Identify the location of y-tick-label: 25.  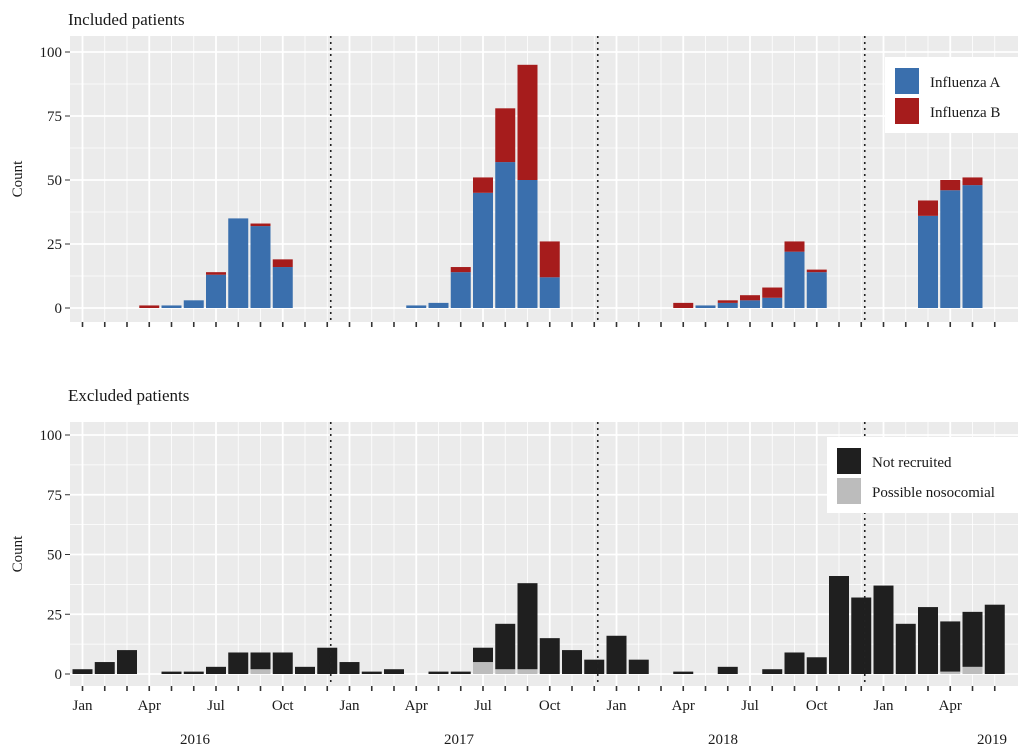
(54, 245).